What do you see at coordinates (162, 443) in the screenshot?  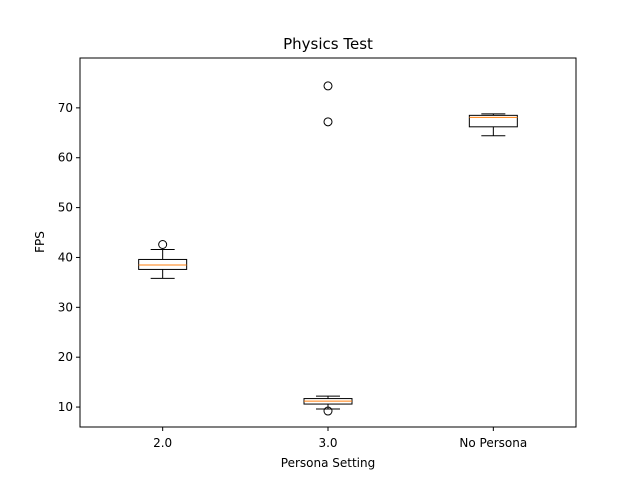 I see `x-tick-label: 2.0` at bounding box center [162, 443].